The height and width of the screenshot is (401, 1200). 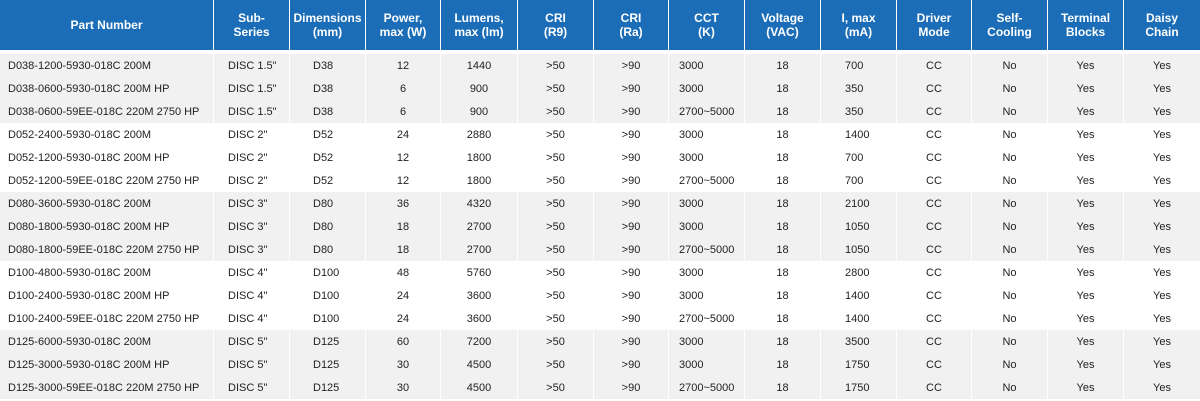 What do you see at coordinates (107, 157) in the screenshot?
I see `table-cell: D052-1200-5930-018C 200M HP` at bounding box center [107, 157].